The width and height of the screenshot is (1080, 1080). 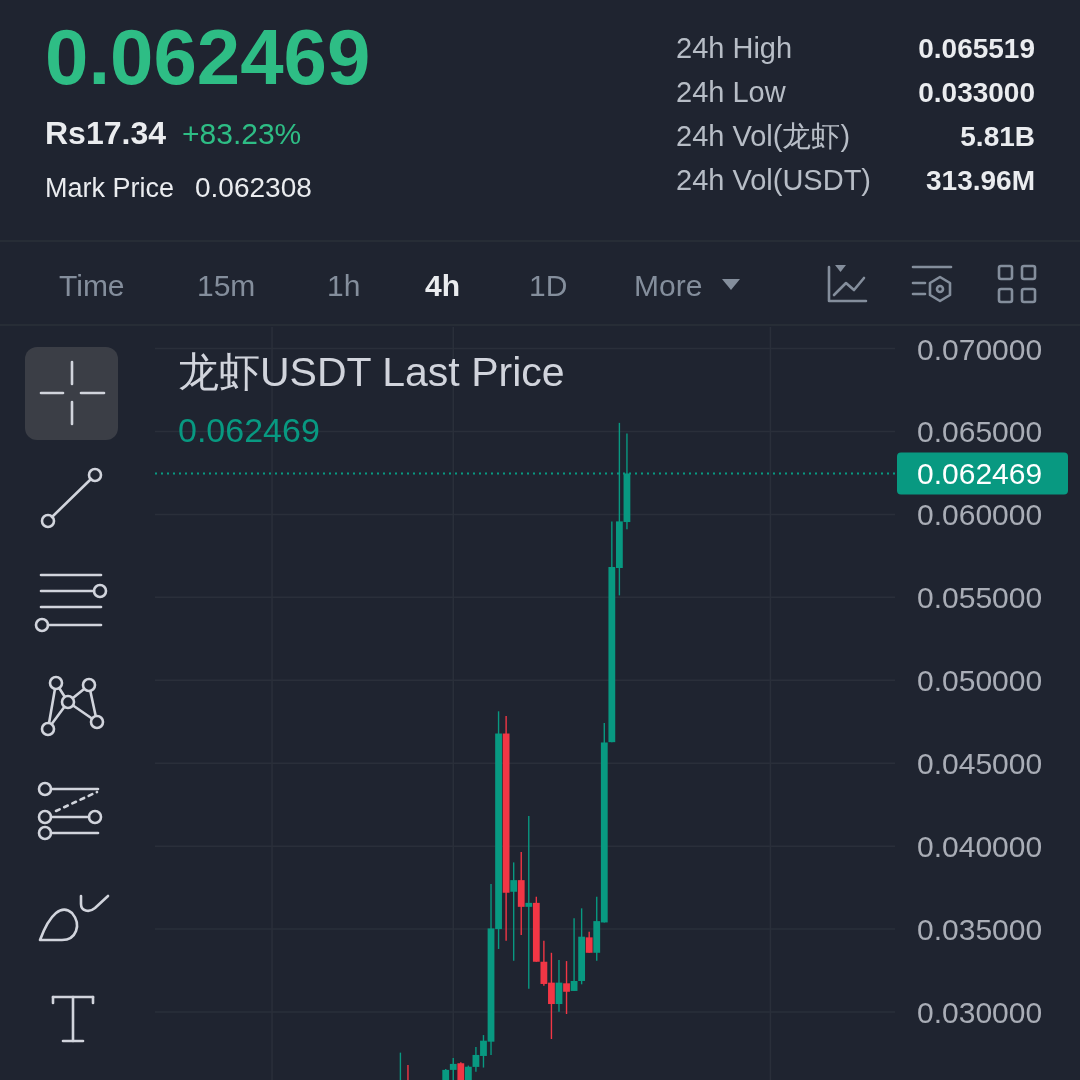 I want to click on text: 24h Low, so click(x=731, y=92).